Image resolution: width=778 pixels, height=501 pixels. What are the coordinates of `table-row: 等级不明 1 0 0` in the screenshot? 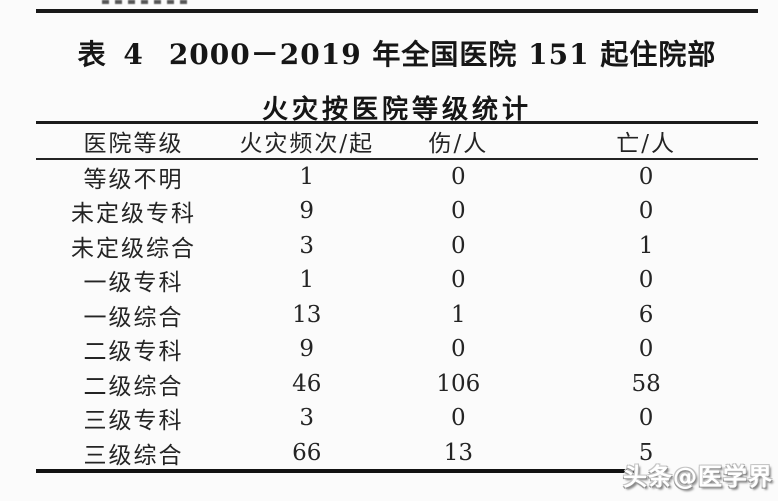 It's located at (397, 176).